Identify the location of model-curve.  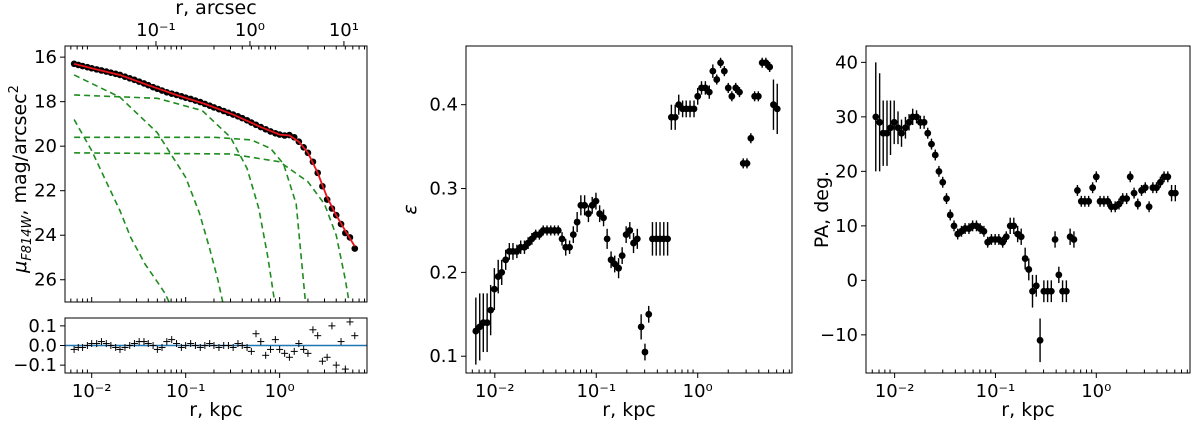
(214, 154).